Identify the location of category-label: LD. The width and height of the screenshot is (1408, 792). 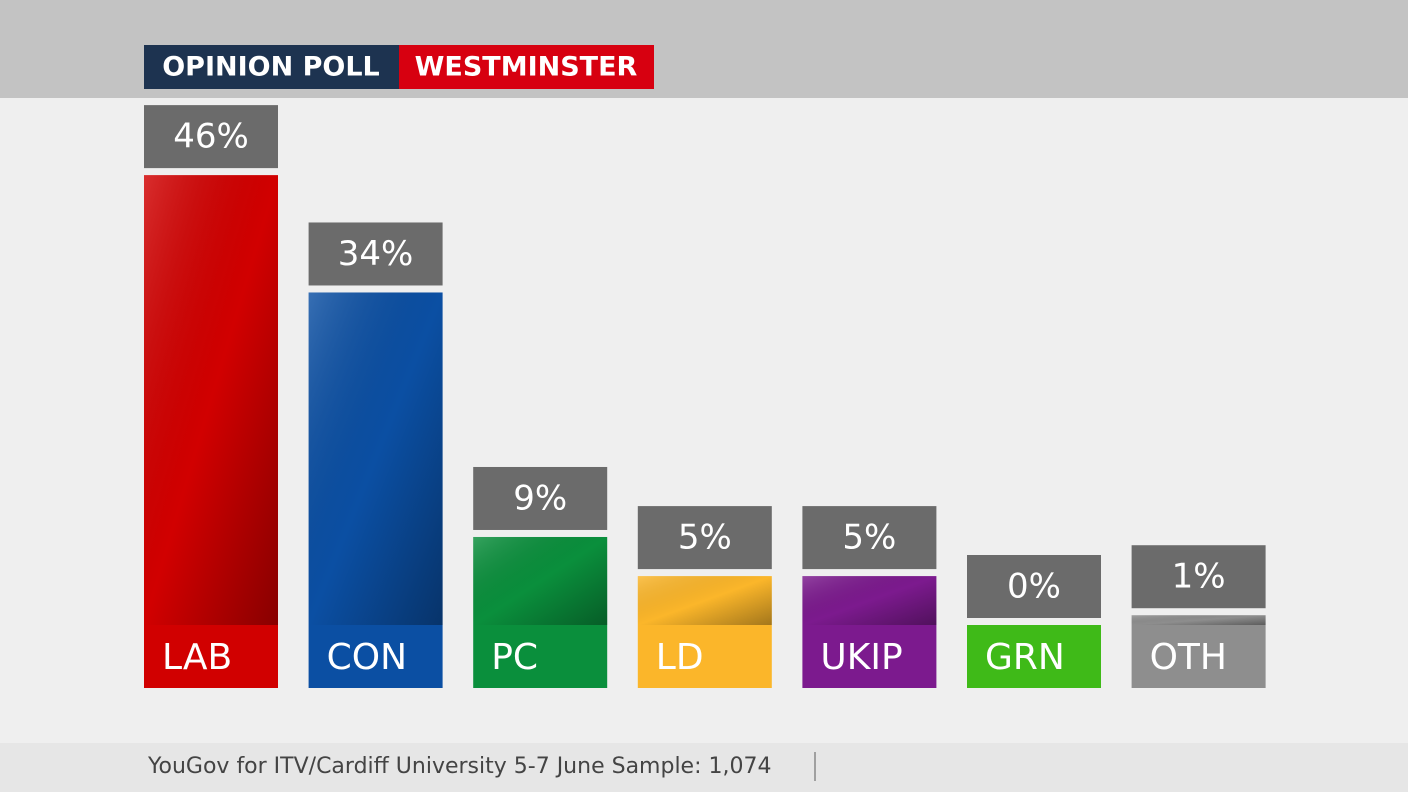
(680, 657).